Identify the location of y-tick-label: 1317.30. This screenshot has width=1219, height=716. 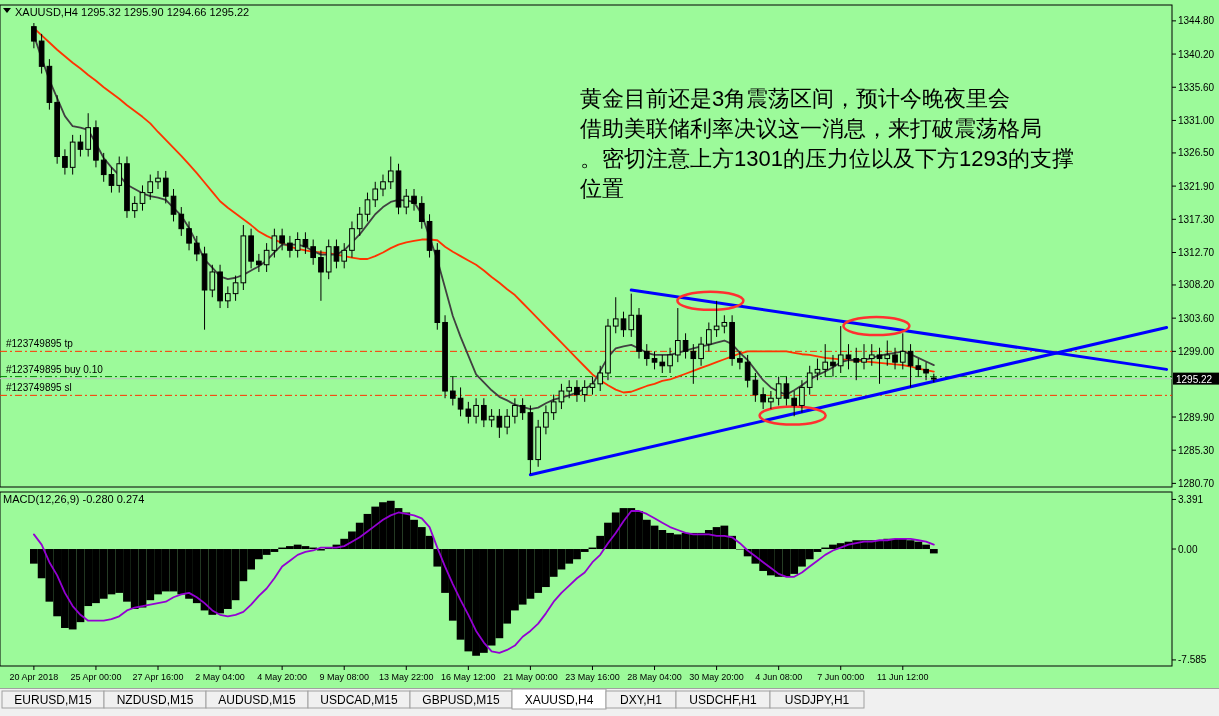
(1196, 219).